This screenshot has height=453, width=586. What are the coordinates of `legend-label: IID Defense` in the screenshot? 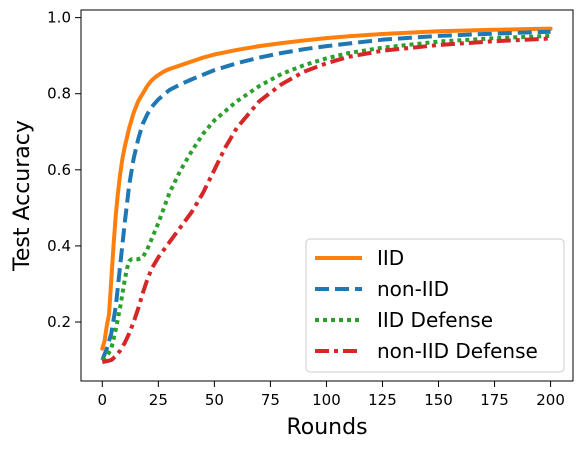 It's located at (435, 320).